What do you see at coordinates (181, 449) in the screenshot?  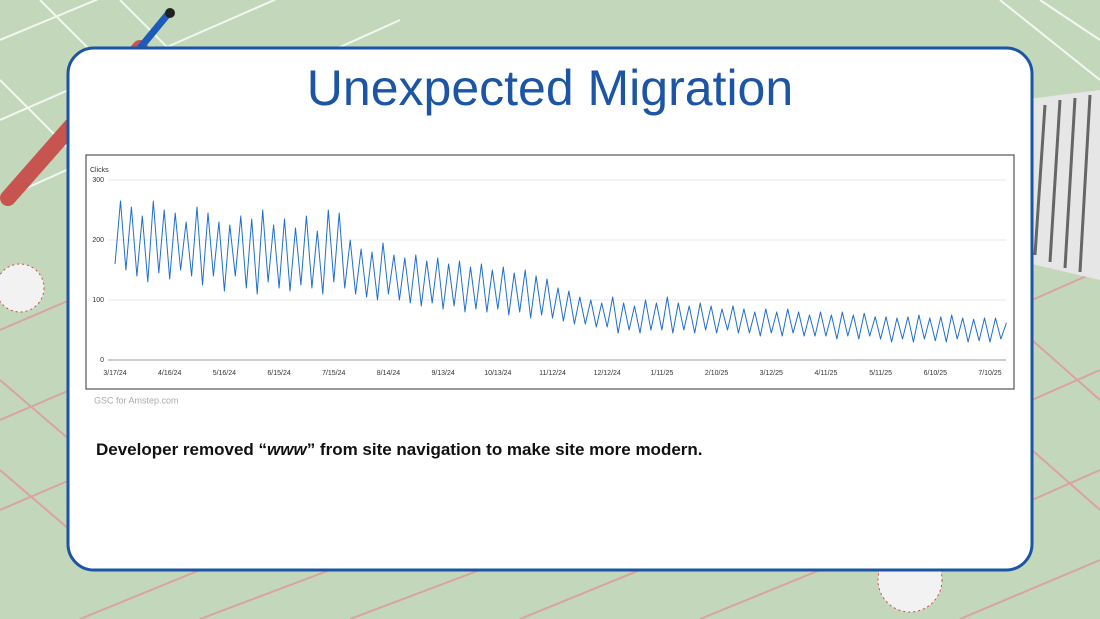 I see `note-text: Developer removed “` at bounding box center [181, 449].